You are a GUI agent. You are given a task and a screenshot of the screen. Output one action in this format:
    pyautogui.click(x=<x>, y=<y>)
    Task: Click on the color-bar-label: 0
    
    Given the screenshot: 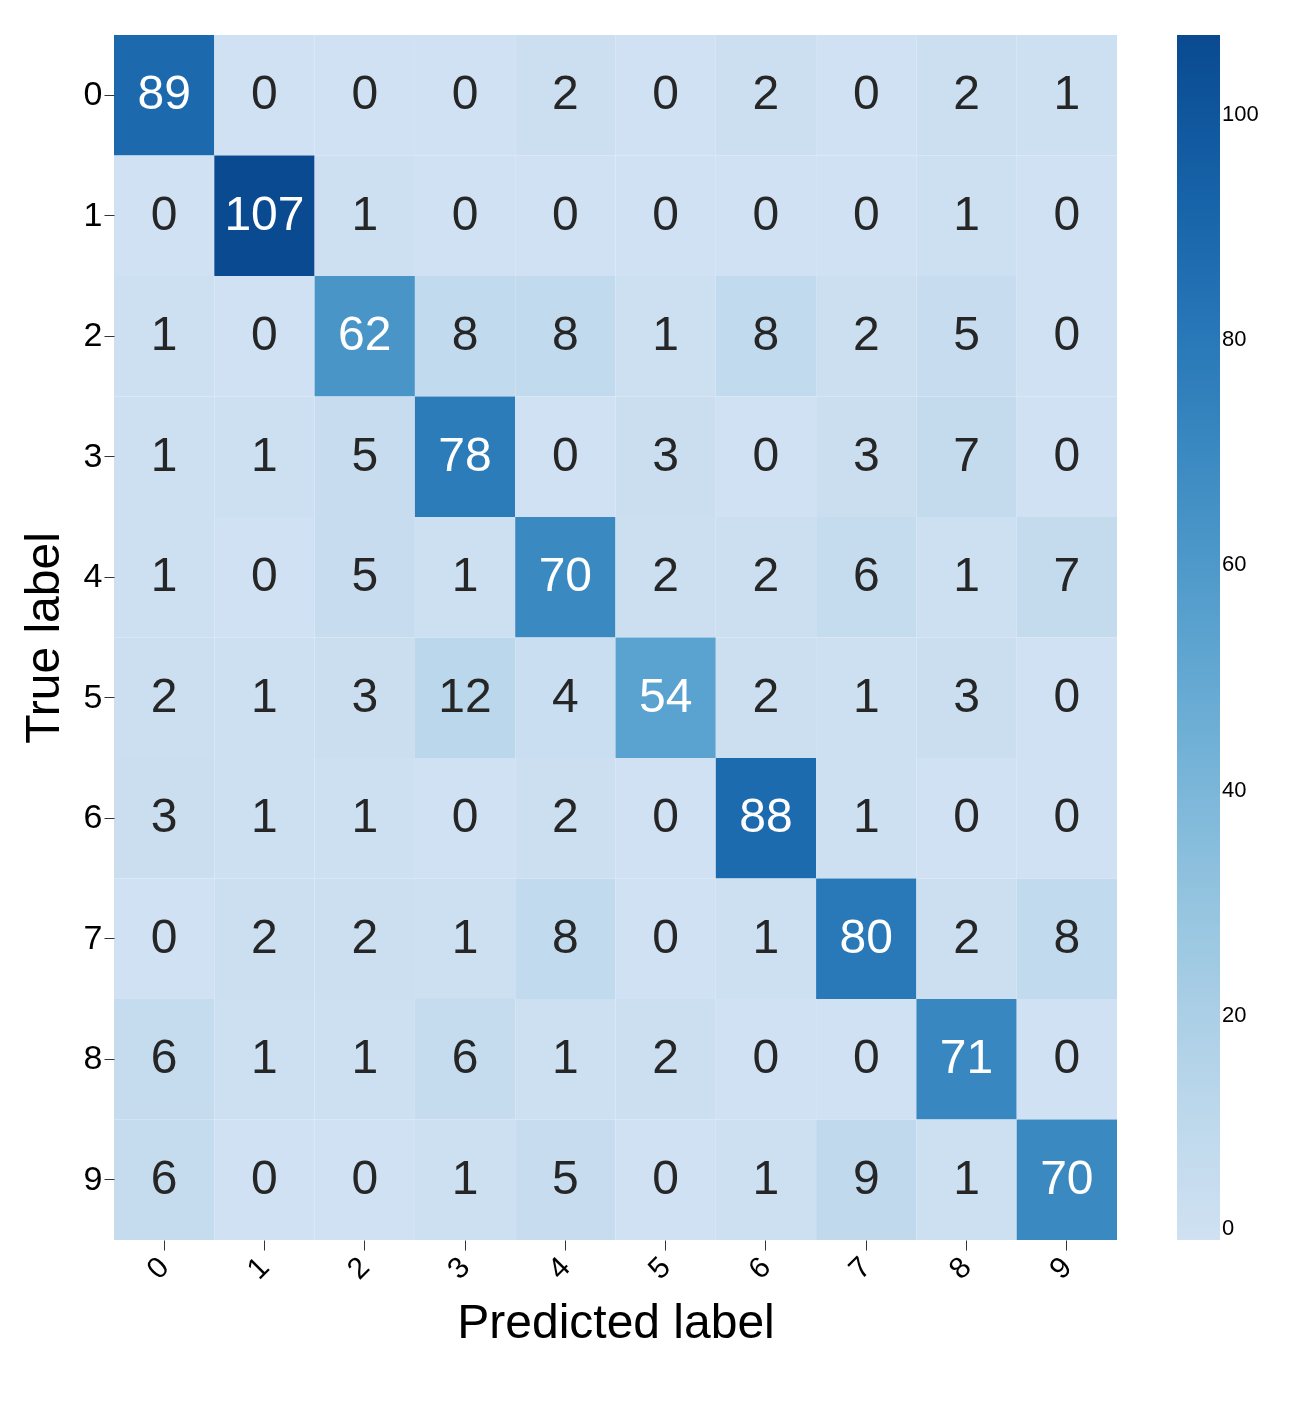 What is the action you would take?
    pyautogui.click(x=1228, y=1227)
    